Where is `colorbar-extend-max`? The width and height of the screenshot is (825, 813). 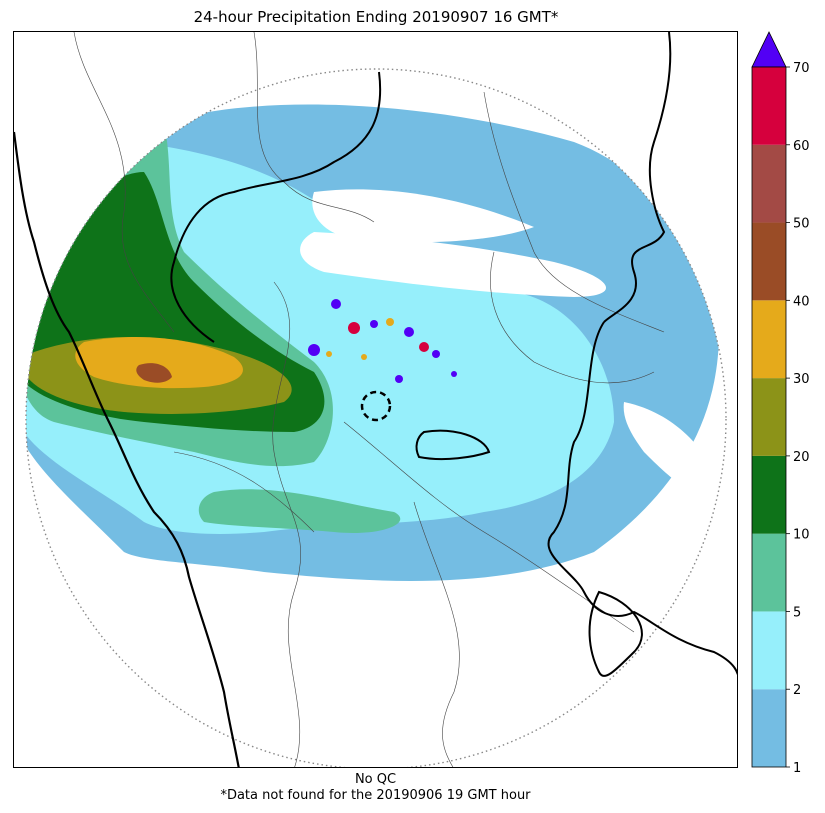 colorbar-extend-max is located at coordinates (769, 49).